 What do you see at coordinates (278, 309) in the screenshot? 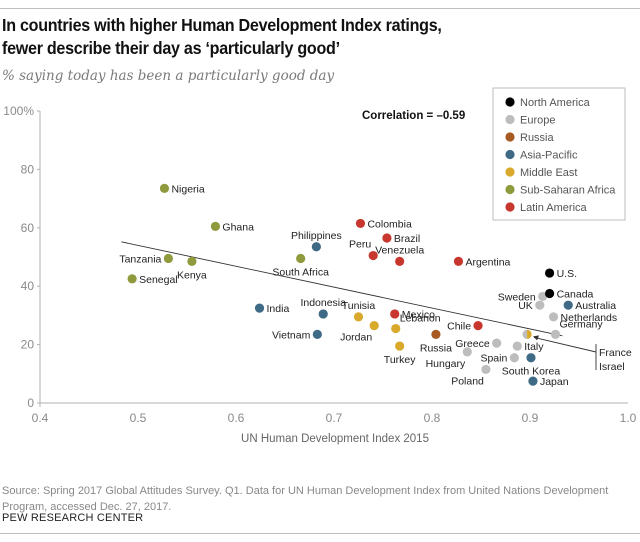
I see `point-label: India` at bounding box center [278, 309].